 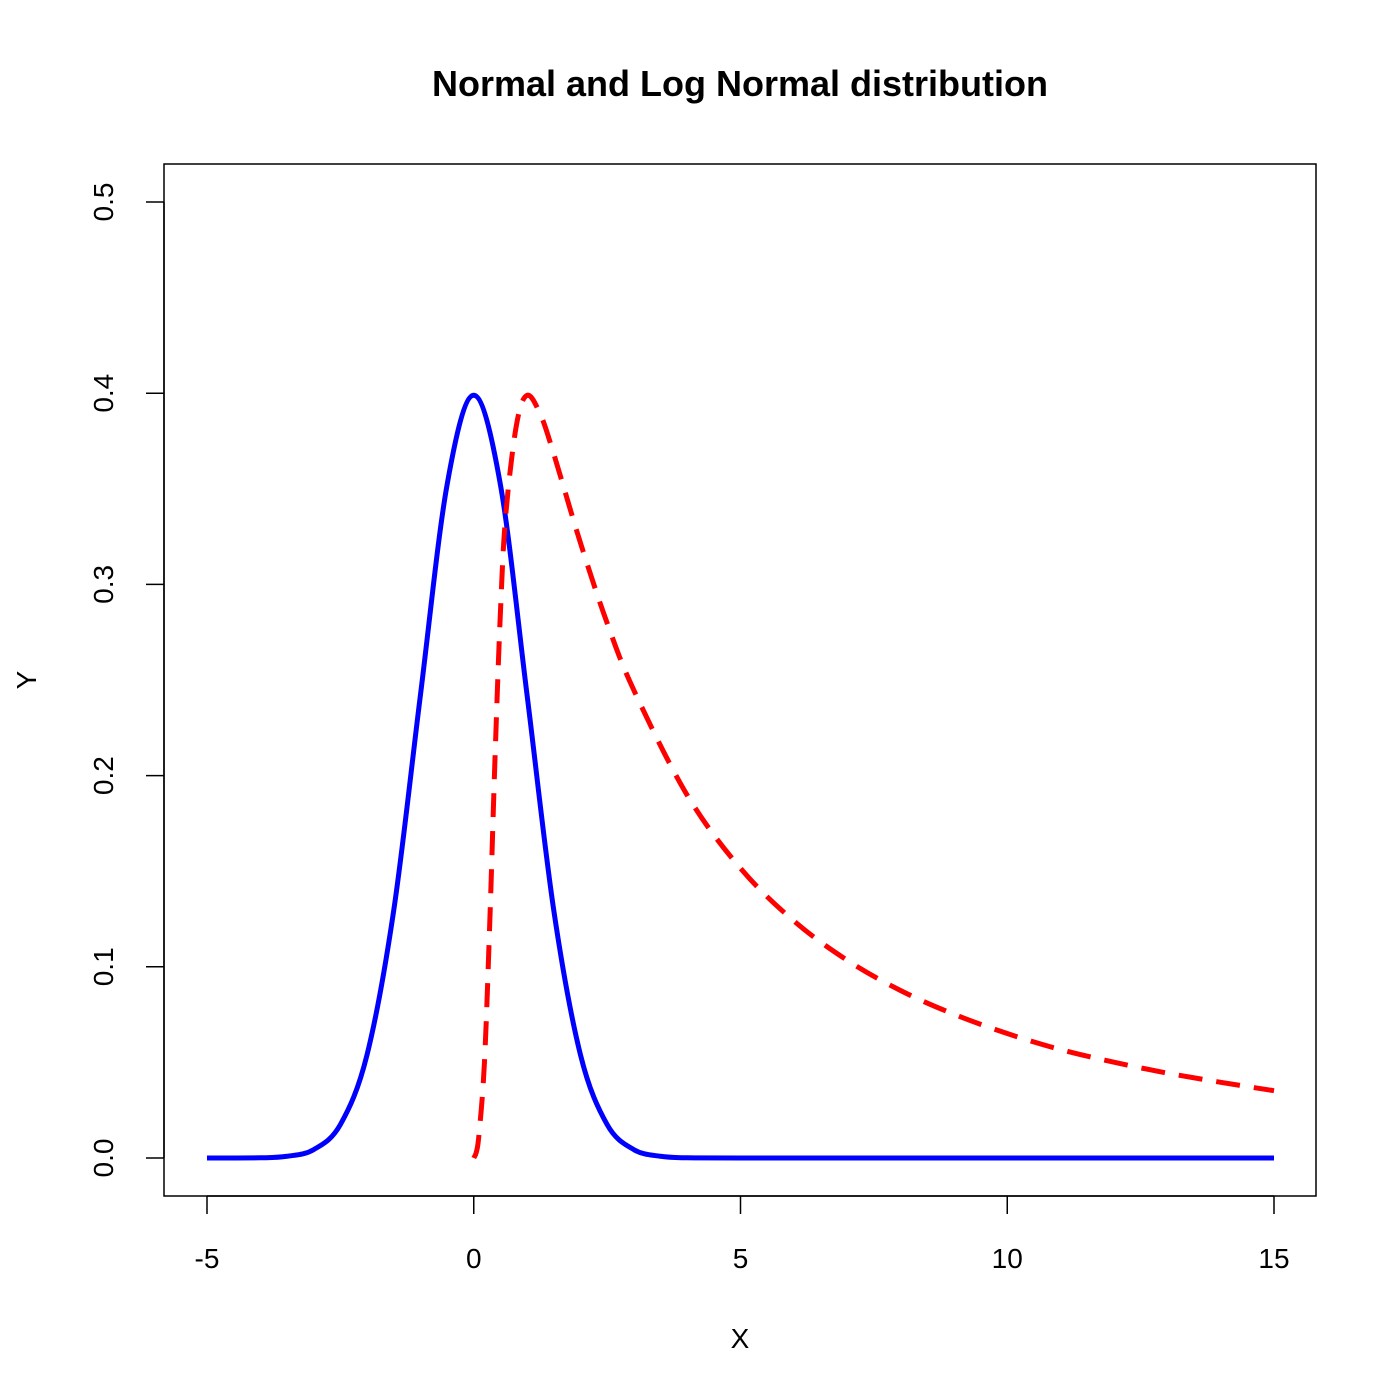 What do you see at coordinates (741, 1258) in the screenshot?
I see `x-tick-label: 5` at bounding box center [741, 1258].